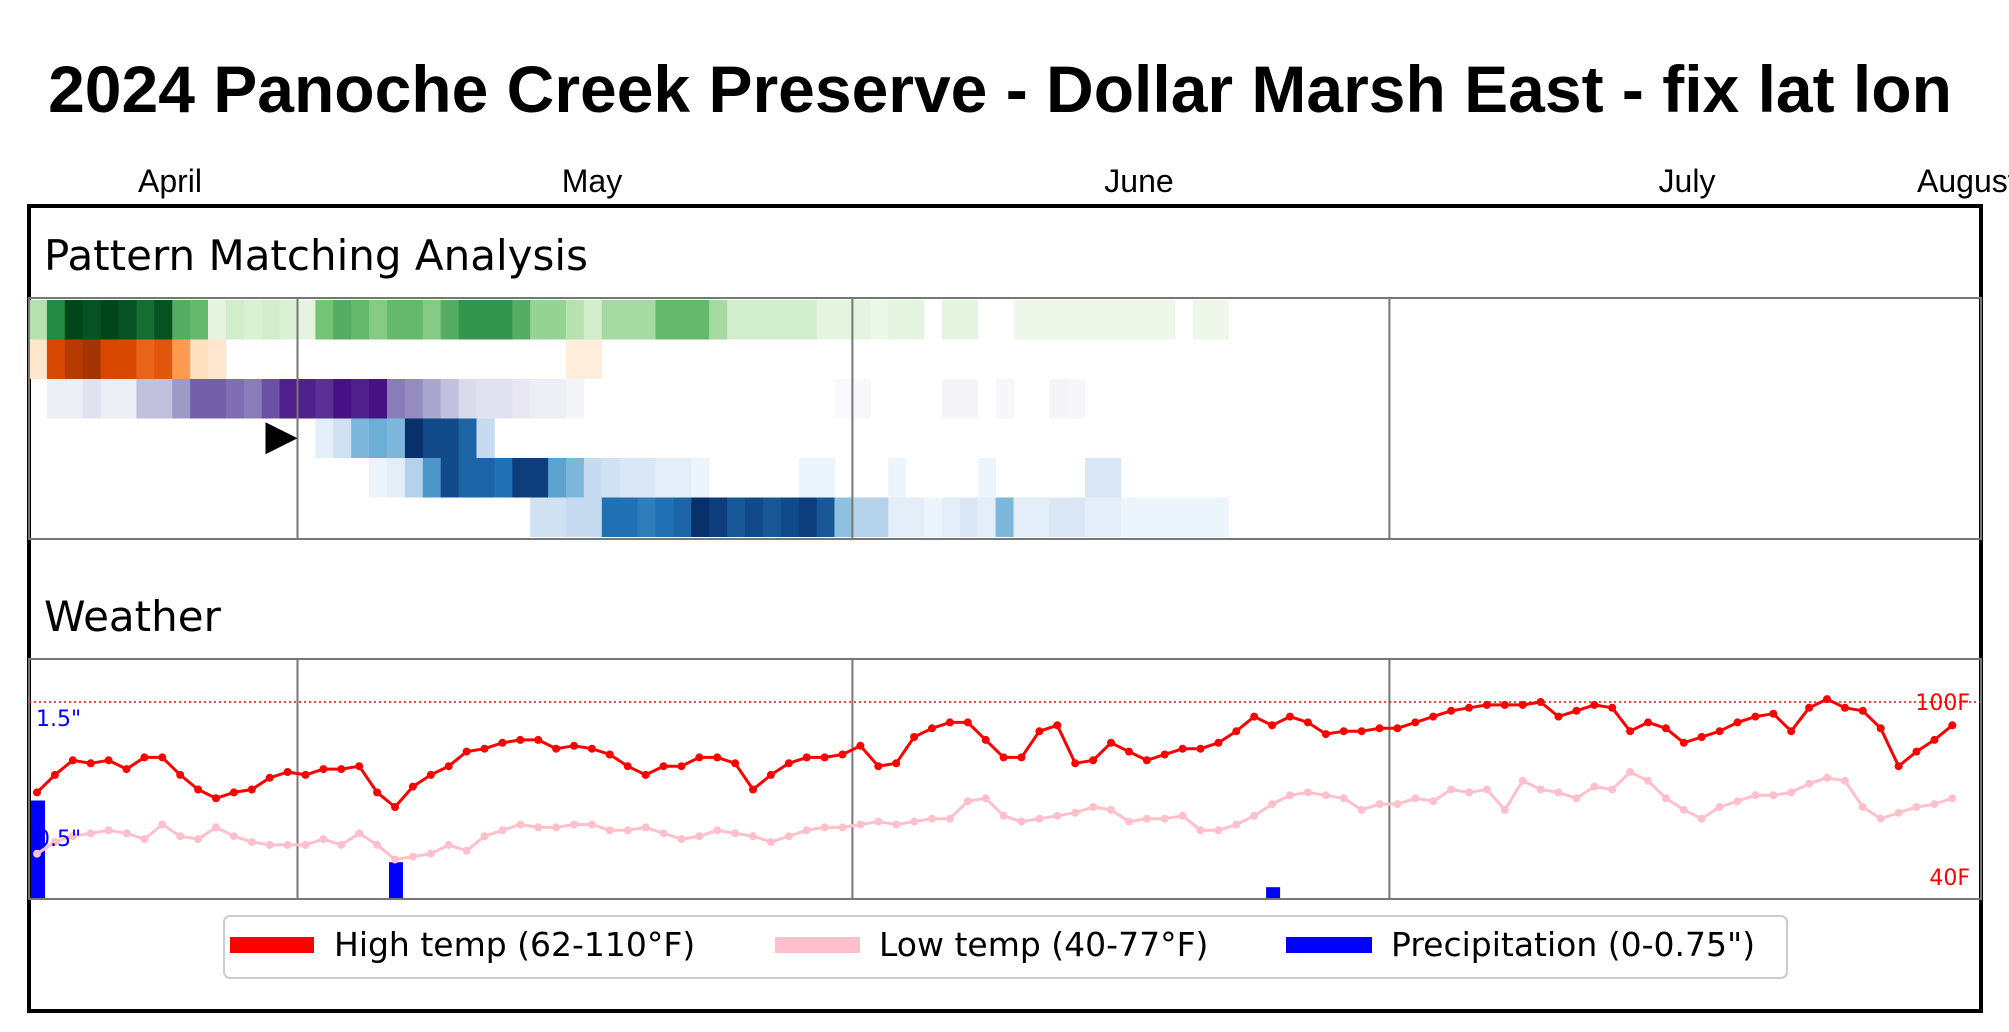 Image resolution: width=2009 pixels, height=1032 pixels. Describe the element at coordinates (1073, 181) in the screenshot. I see `month-labels: April May June July August` at that location.